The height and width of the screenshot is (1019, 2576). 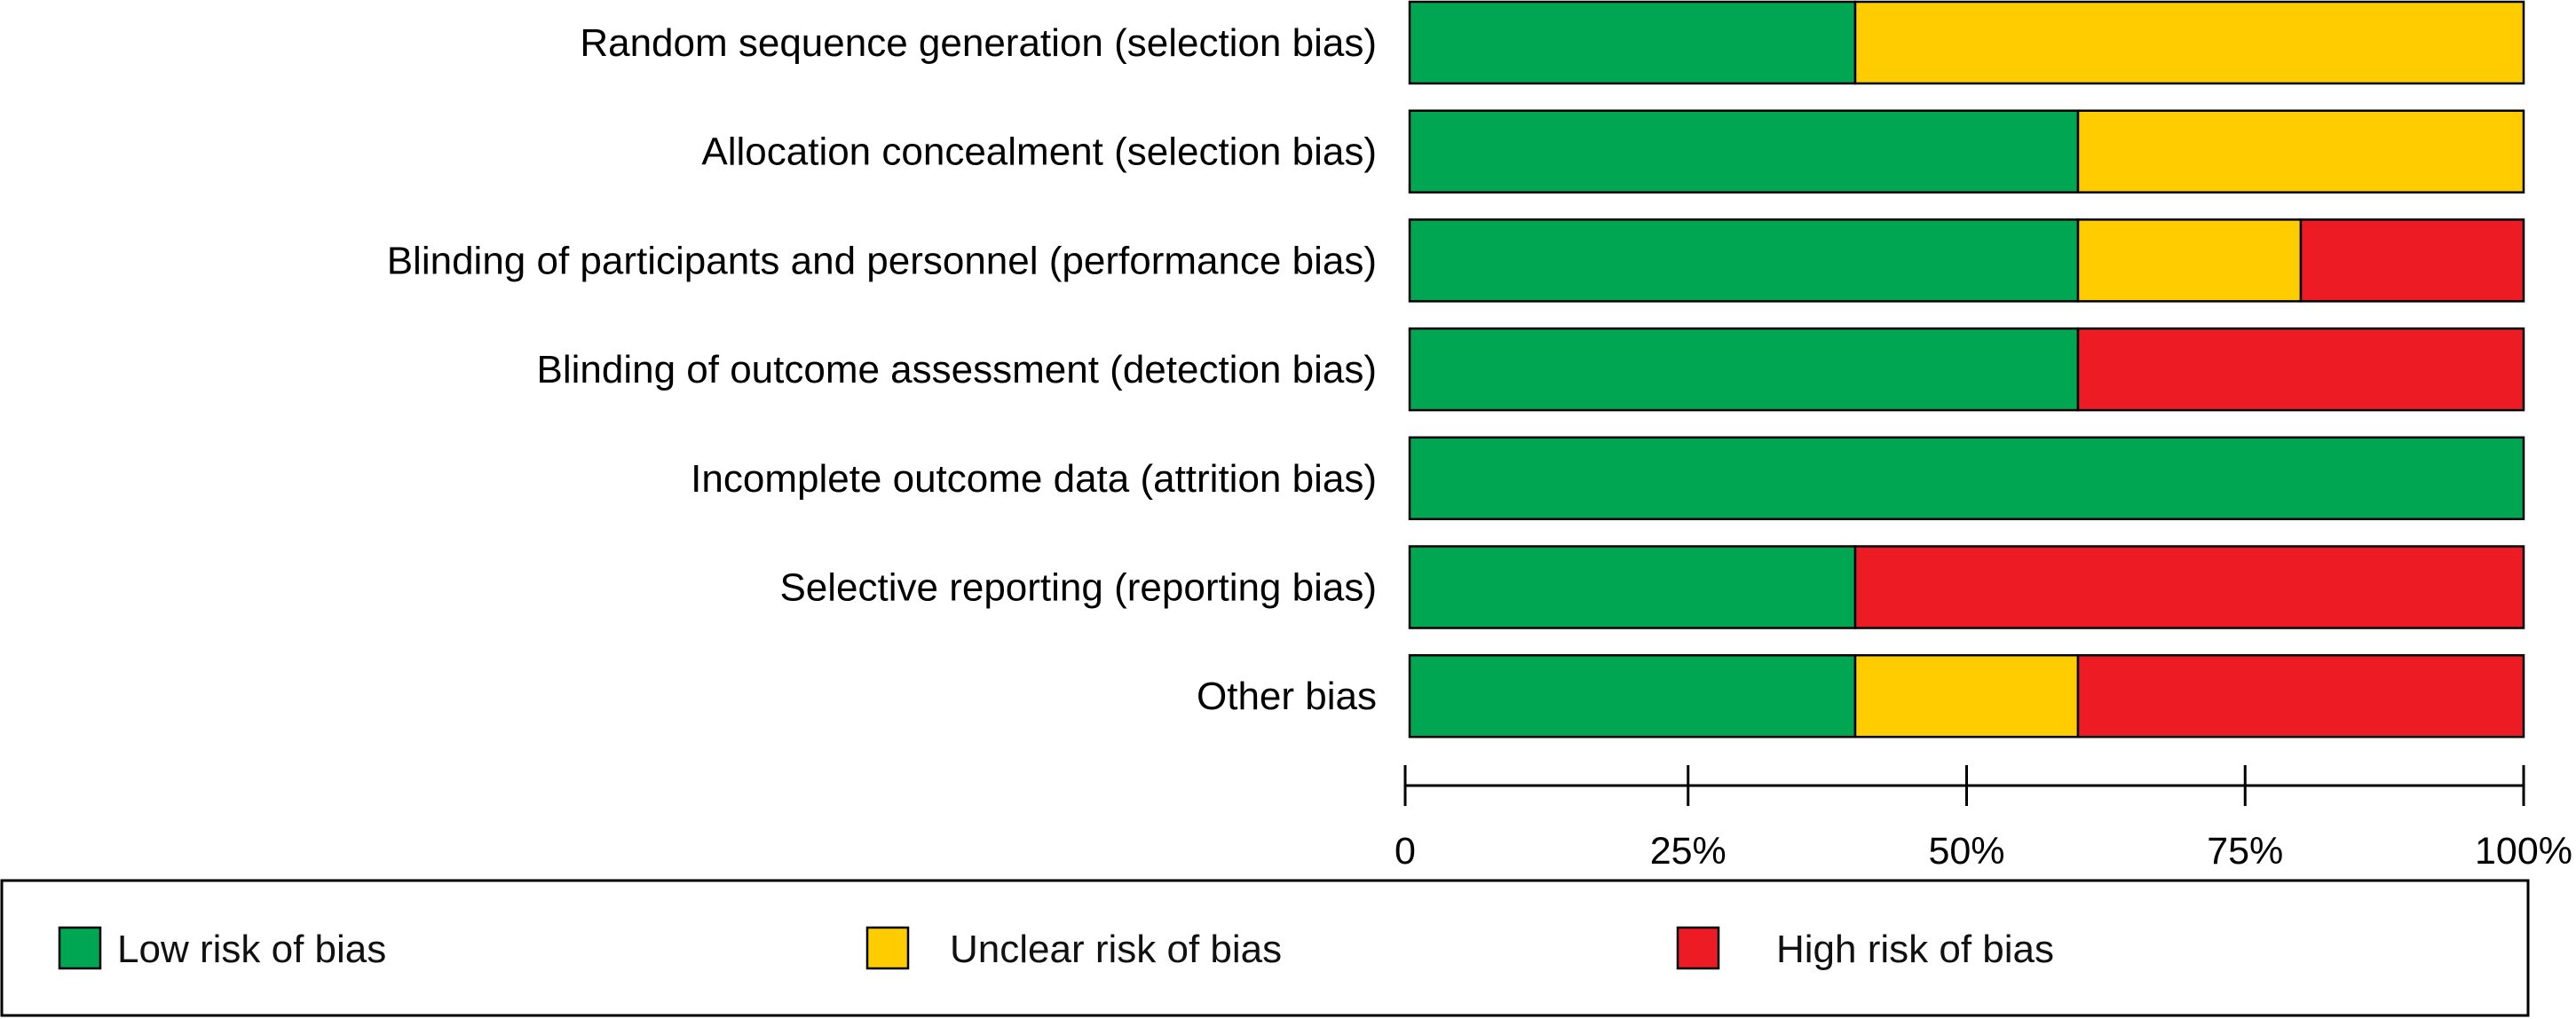 What do you see at coordinates (887, 948) in the screenshot?
I see `legend-swatch-unclear-risk-of-bias` at bounding box center [887, 948].